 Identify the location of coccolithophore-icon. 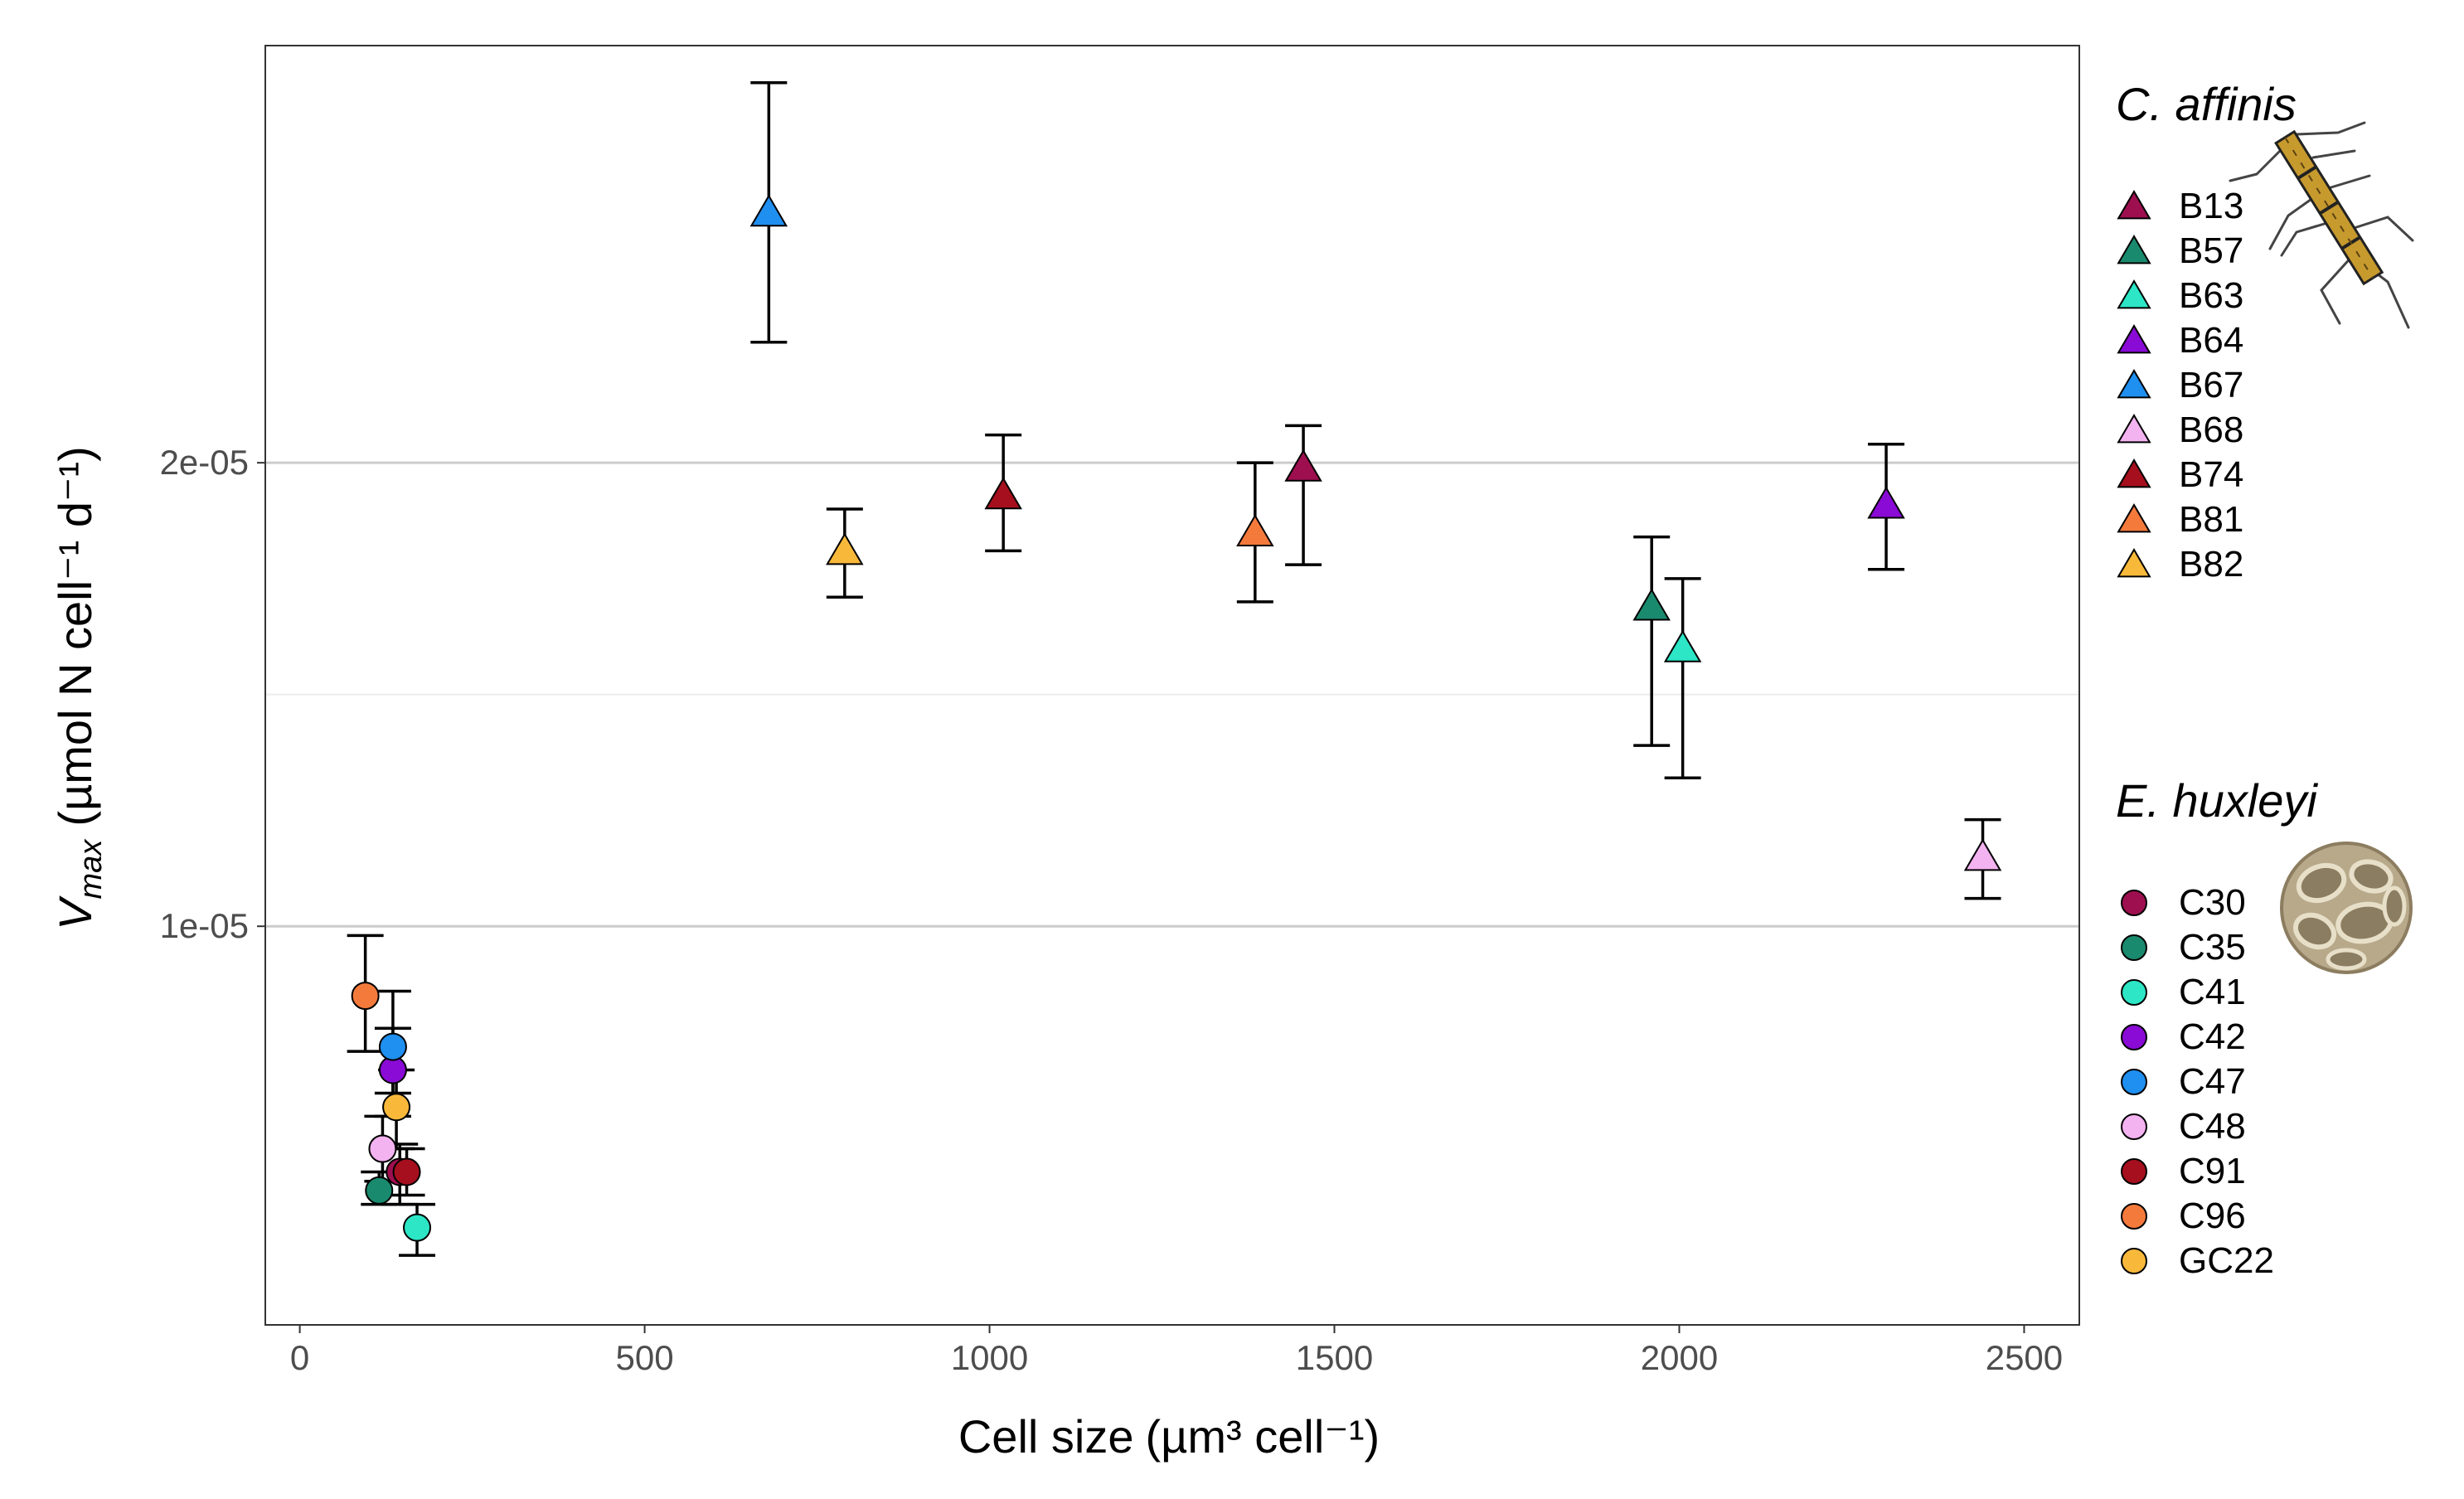
(2347, 908).